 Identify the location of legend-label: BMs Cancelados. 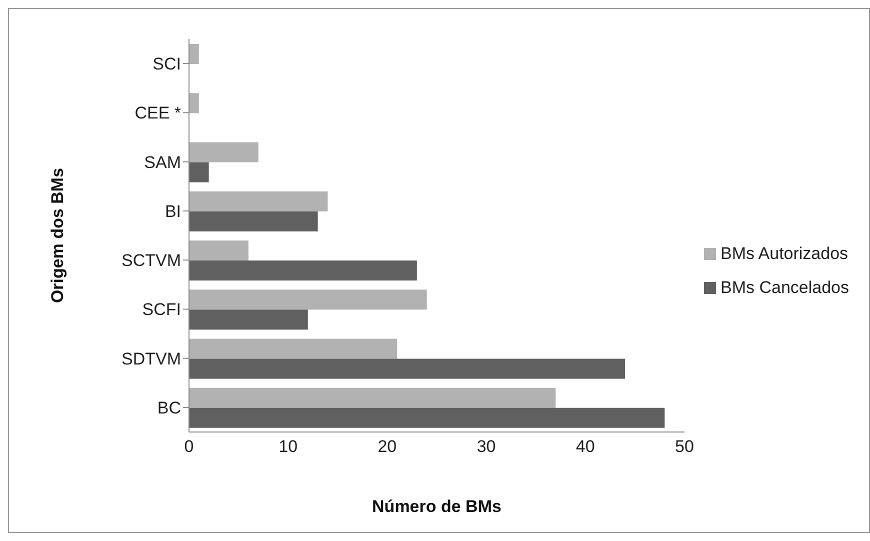
(784, 287).